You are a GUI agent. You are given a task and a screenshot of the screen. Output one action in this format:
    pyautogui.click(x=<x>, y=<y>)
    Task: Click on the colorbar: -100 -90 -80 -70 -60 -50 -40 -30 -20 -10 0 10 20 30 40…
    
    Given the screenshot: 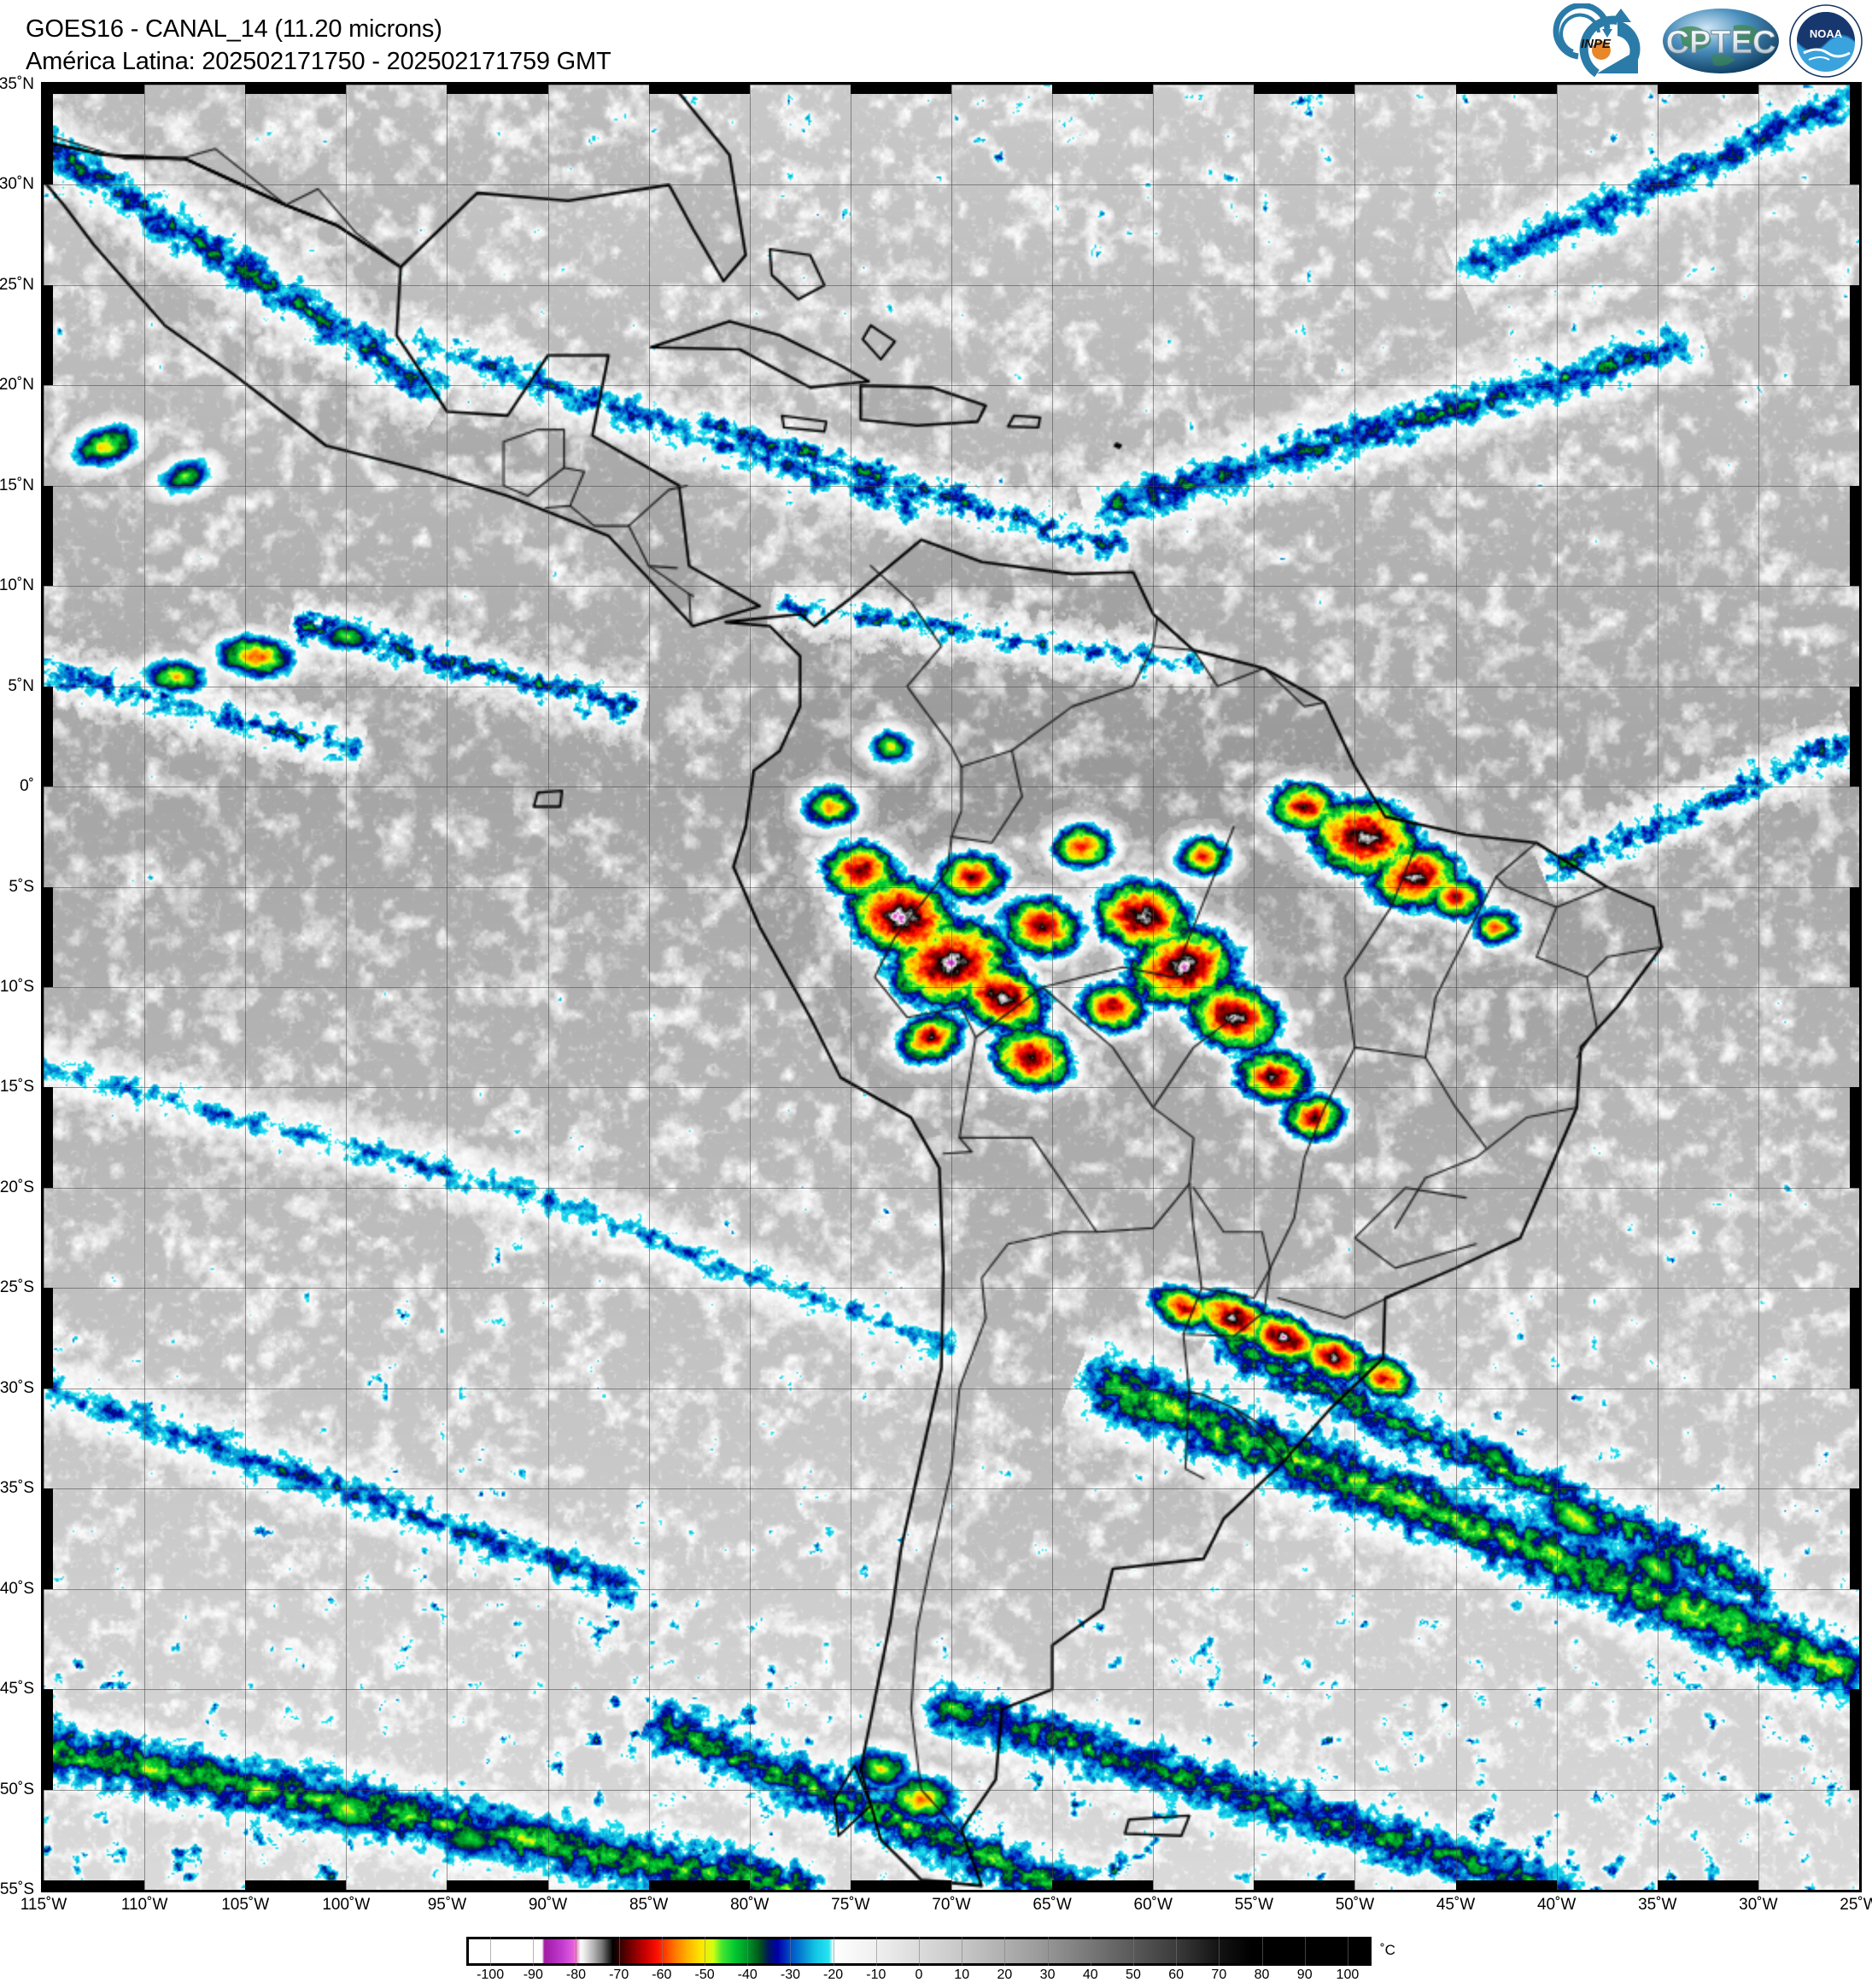 What is the action you would take?
    pyautogui.click(x=936, y=1960)
    